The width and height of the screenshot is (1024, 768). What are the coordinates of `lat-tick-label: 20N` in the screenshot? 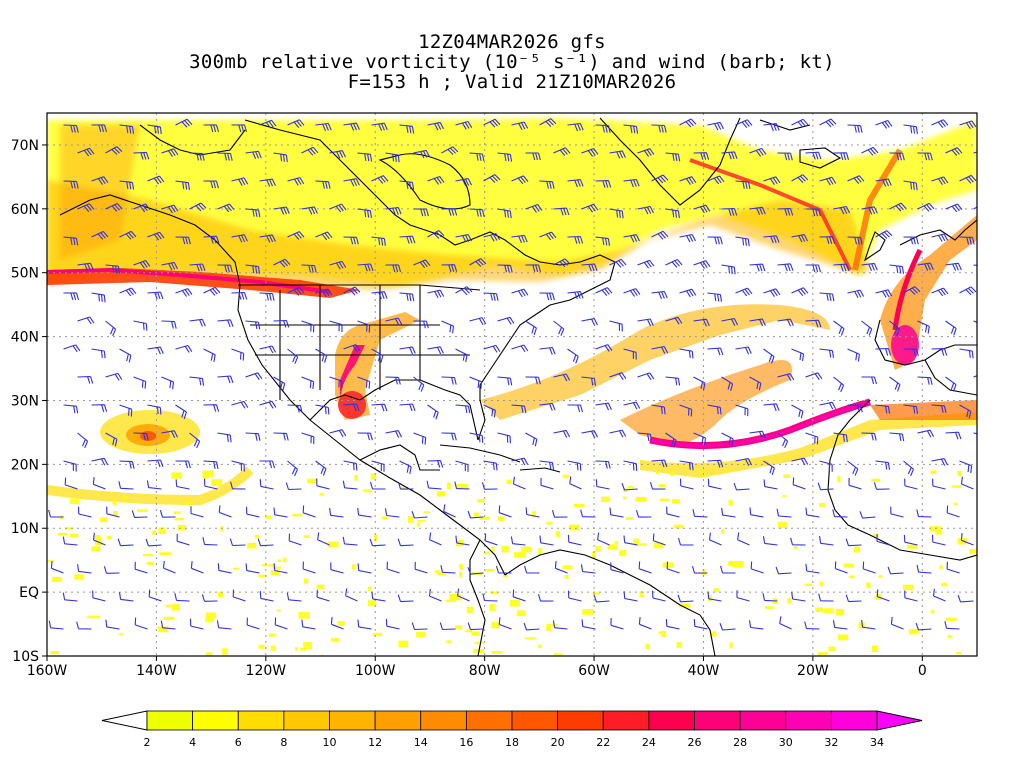 It's located at (25, 465).